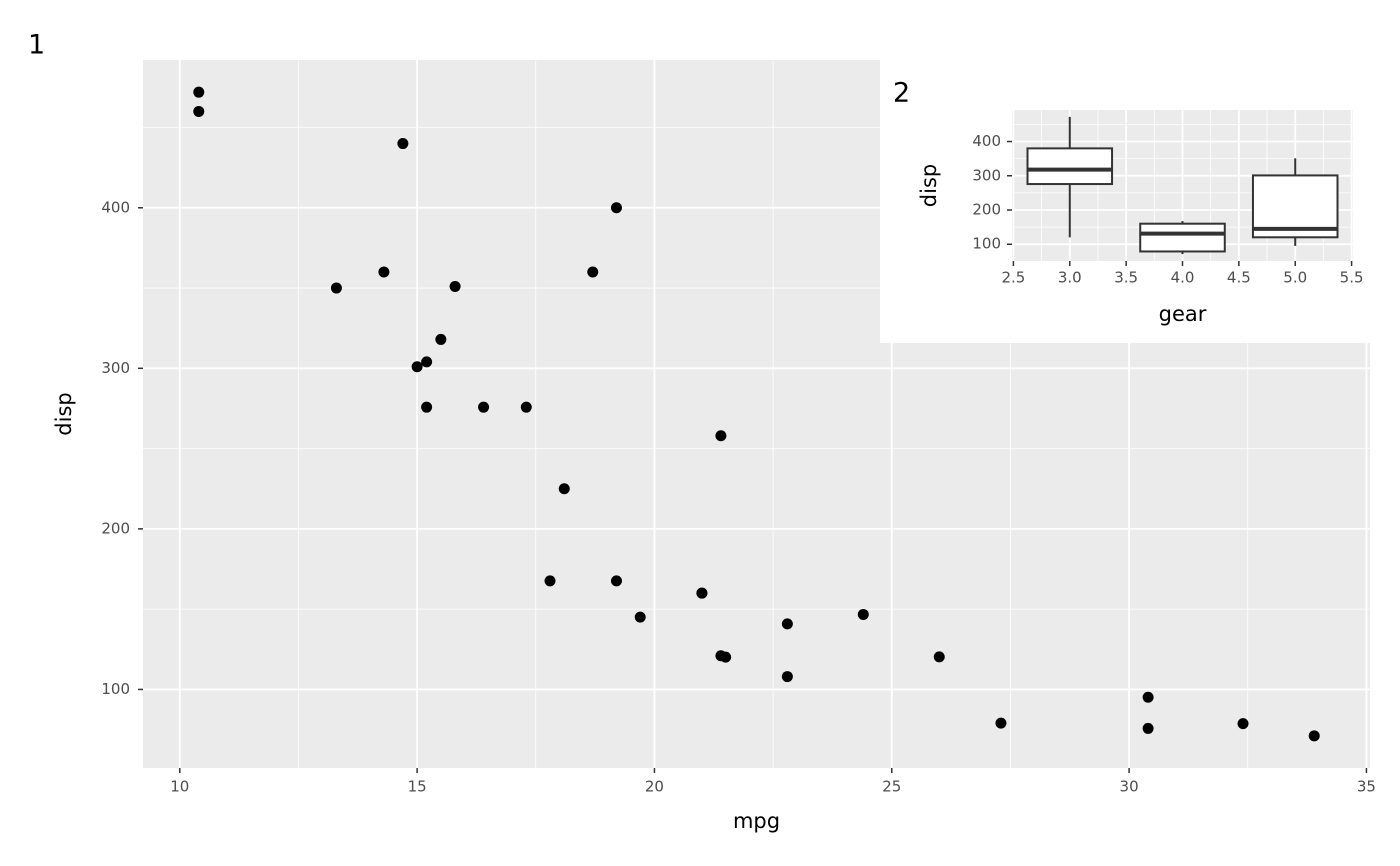 The width and height of the screenshot is (1400, 866). Describe the element at coordinates (1366, 787) in the screenshot. I see `x-tick-label: 35` at that location.